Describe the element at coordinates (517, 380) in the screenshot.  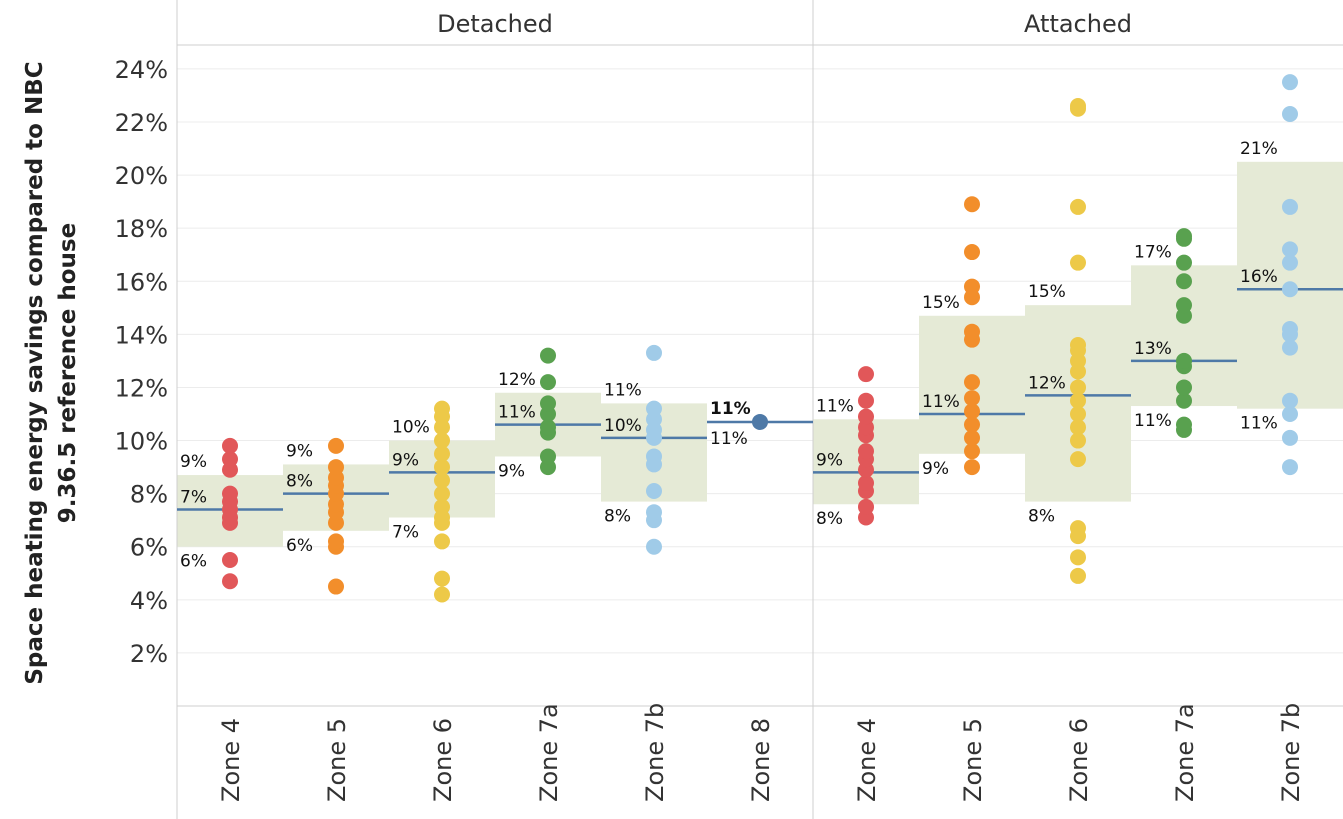
I see `label-high-detached-zone-7a: 12%` at that location.